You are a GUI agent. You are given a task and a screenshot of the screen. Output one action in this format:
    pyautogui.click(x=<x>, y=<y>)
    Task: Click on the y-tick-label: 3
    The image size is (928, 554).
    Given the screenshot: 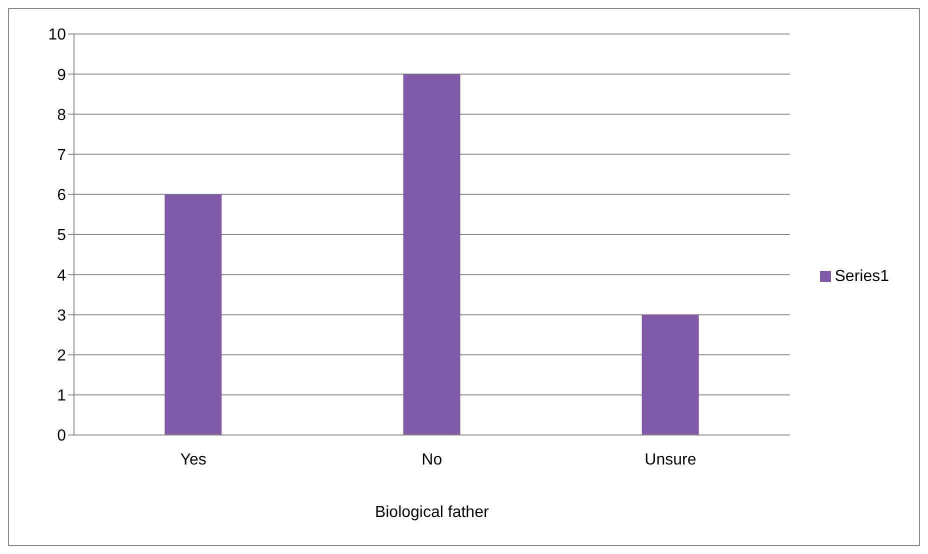 What is the action you would take?
    pyautogui.click(x=61, y=315)
    